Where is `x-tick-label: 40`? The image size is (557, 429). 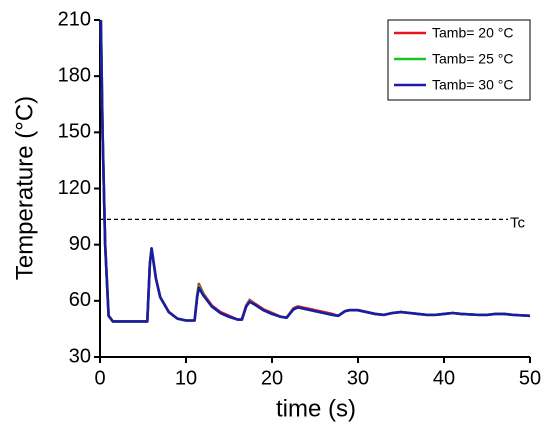 x-tick-label: 40 is located at coordinates (444, 378).